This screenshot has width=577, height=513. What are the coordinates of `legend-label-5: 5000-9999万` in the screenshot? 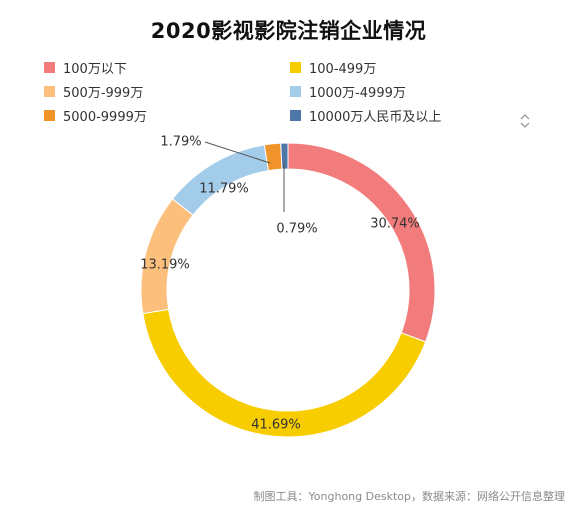 It's located at (105, 117).